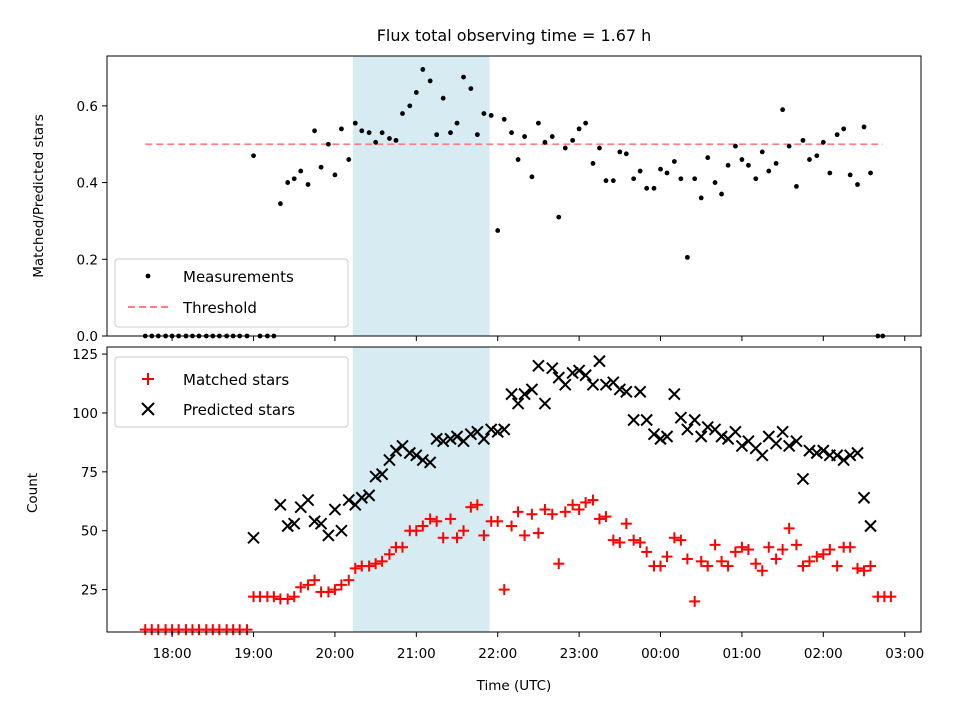 The image size is (960, 724). I want to click on bottom-x-tick-label: 21:00, so click(416, 654).